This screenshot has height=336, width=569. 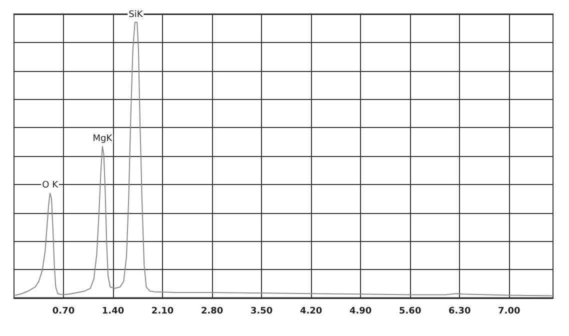 What do you see at coordinates (103, 139) in the screenshot?
I see `annotation: MgK` at bounding box center [103, 139].